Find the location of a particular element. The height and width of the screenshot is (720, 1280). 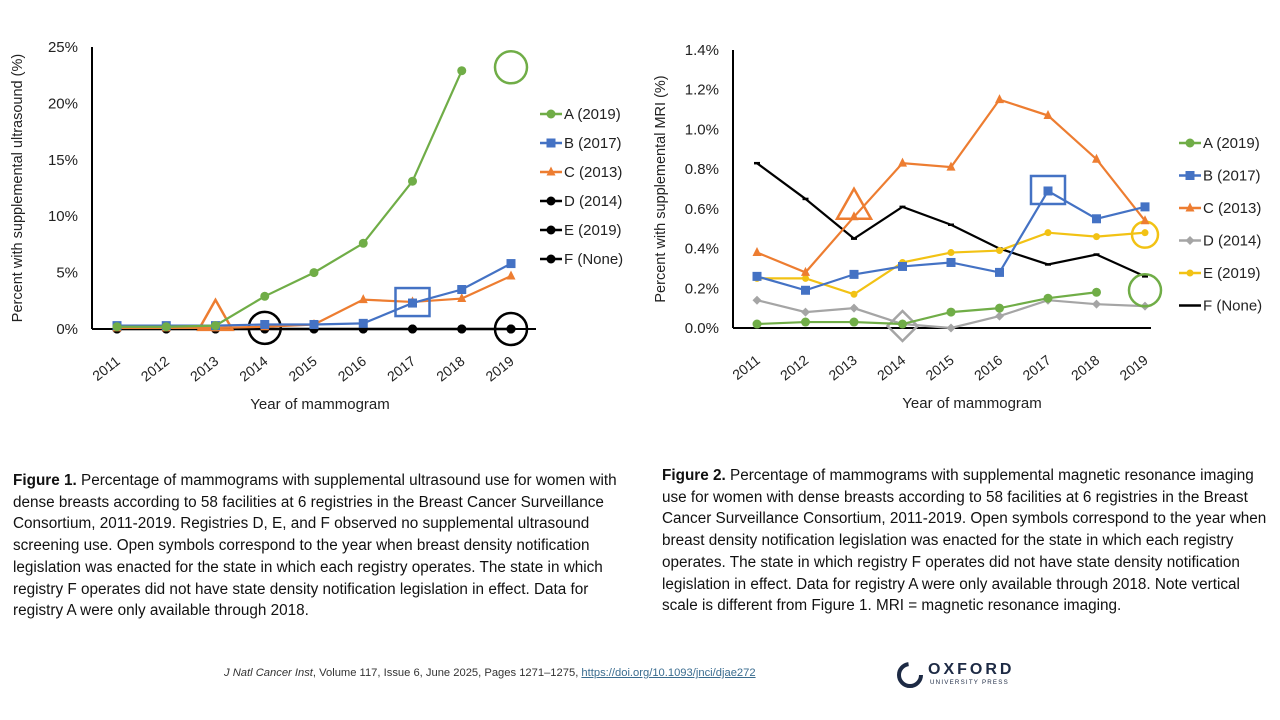

figure-1-label: Figure 1. is located at coordinates (45, 480).